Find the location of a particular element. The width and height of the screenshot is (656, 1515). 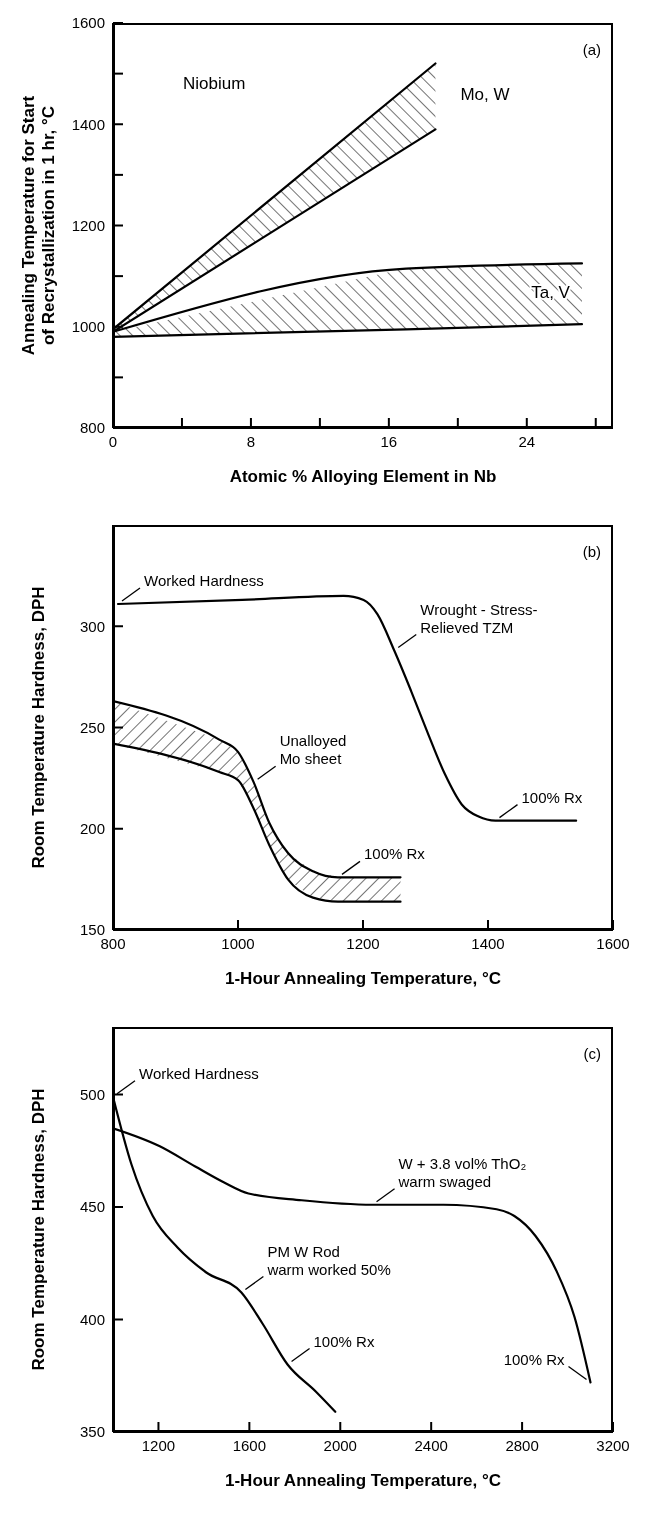

y-tick-label: 1000 is located at coordinates (88, 327).